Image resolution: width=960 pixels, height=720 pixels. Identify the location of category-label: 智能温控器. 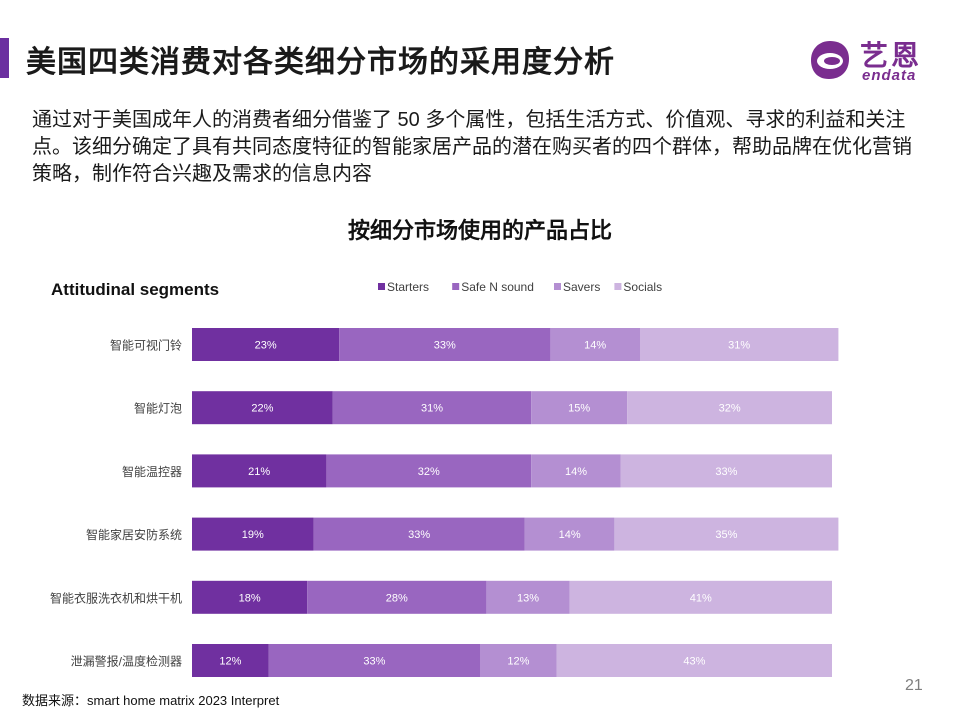
(152, 471).